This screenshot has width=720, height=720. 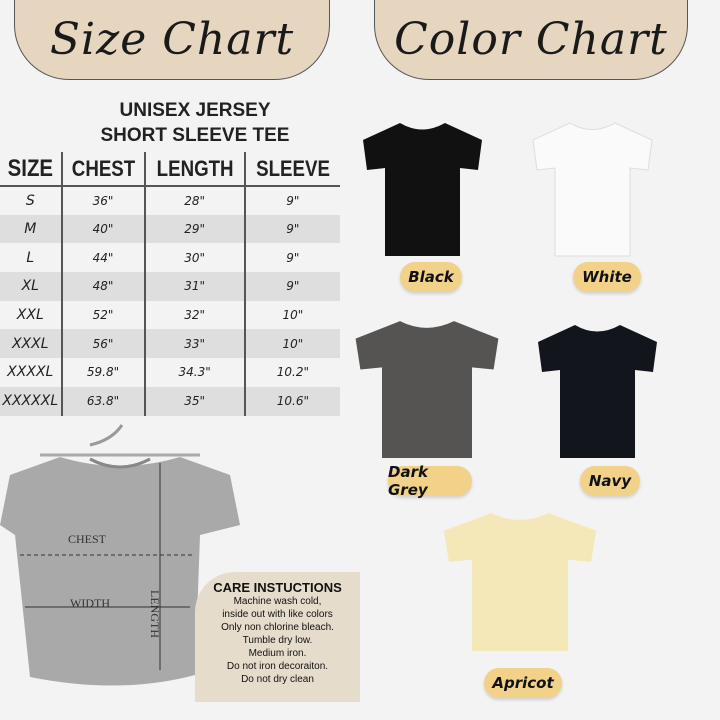 What do you see at coordinates (292, 169) in the screenshot?
I see `column-header: SLEEVE` at bounding box center [292, 169].